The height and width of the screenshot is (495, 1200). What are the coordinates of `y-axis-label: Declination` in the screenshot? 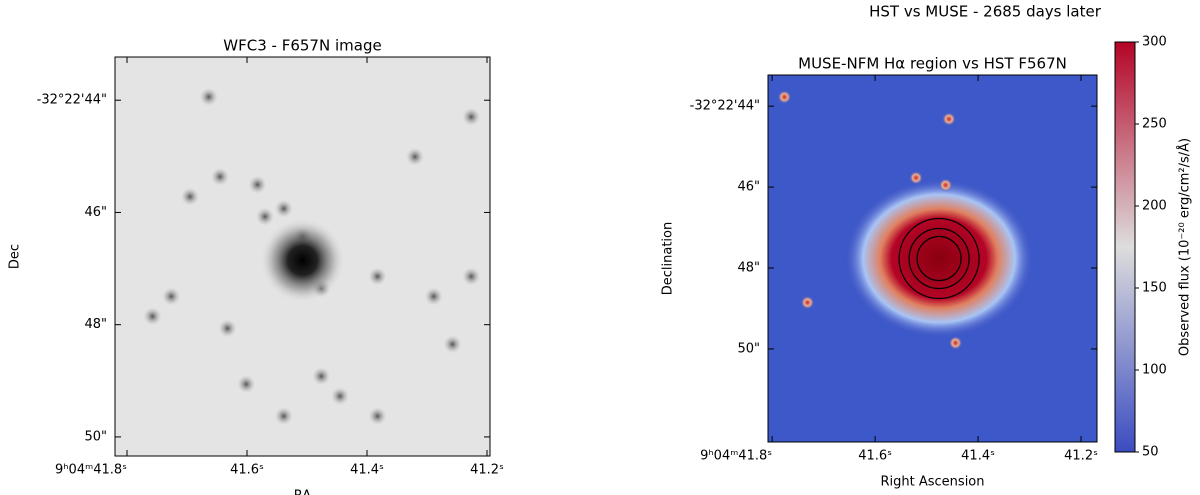 It's located at (668, 259).